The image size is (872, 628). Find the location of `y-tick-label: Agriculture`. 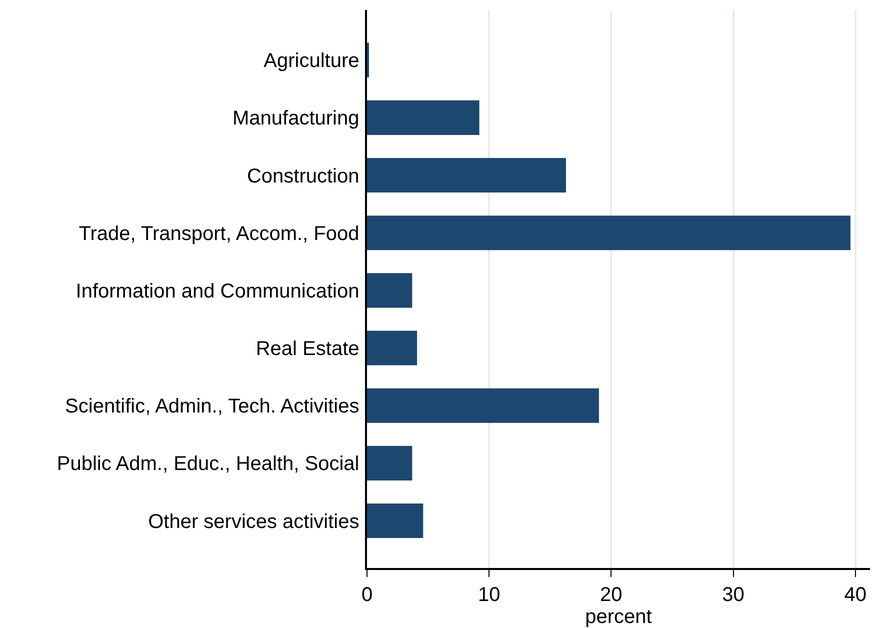

y-tick-label: Agriculture is located at coordinates (312, 61).